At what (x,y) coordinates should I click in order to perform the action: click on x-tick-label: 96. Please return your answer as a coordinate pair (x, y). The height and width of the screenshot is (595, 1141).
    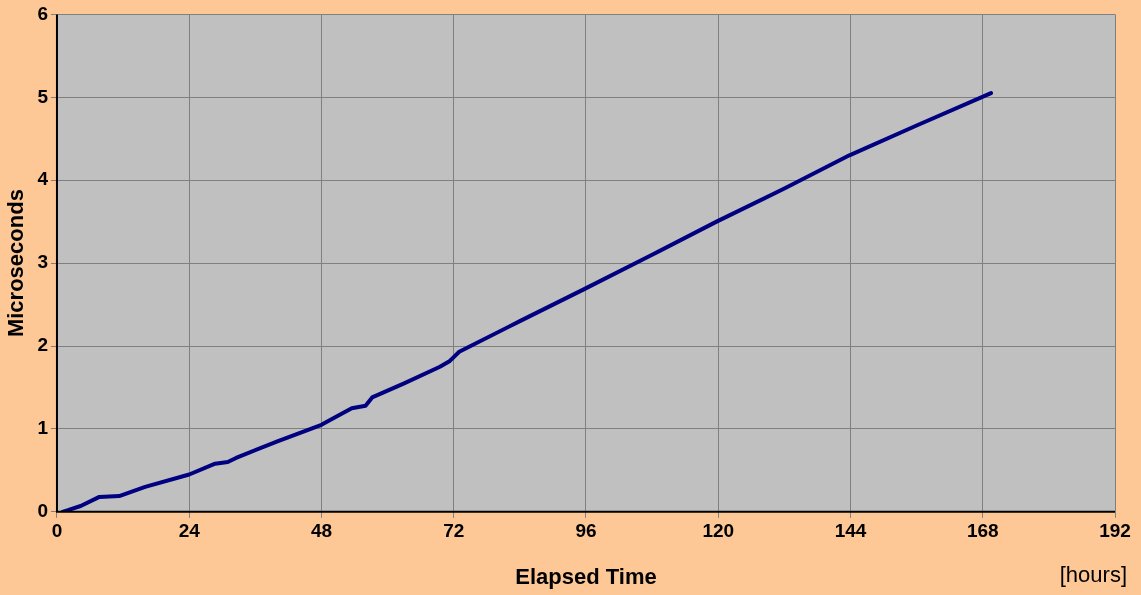
    Looking at the image, I should click on (586, 531).